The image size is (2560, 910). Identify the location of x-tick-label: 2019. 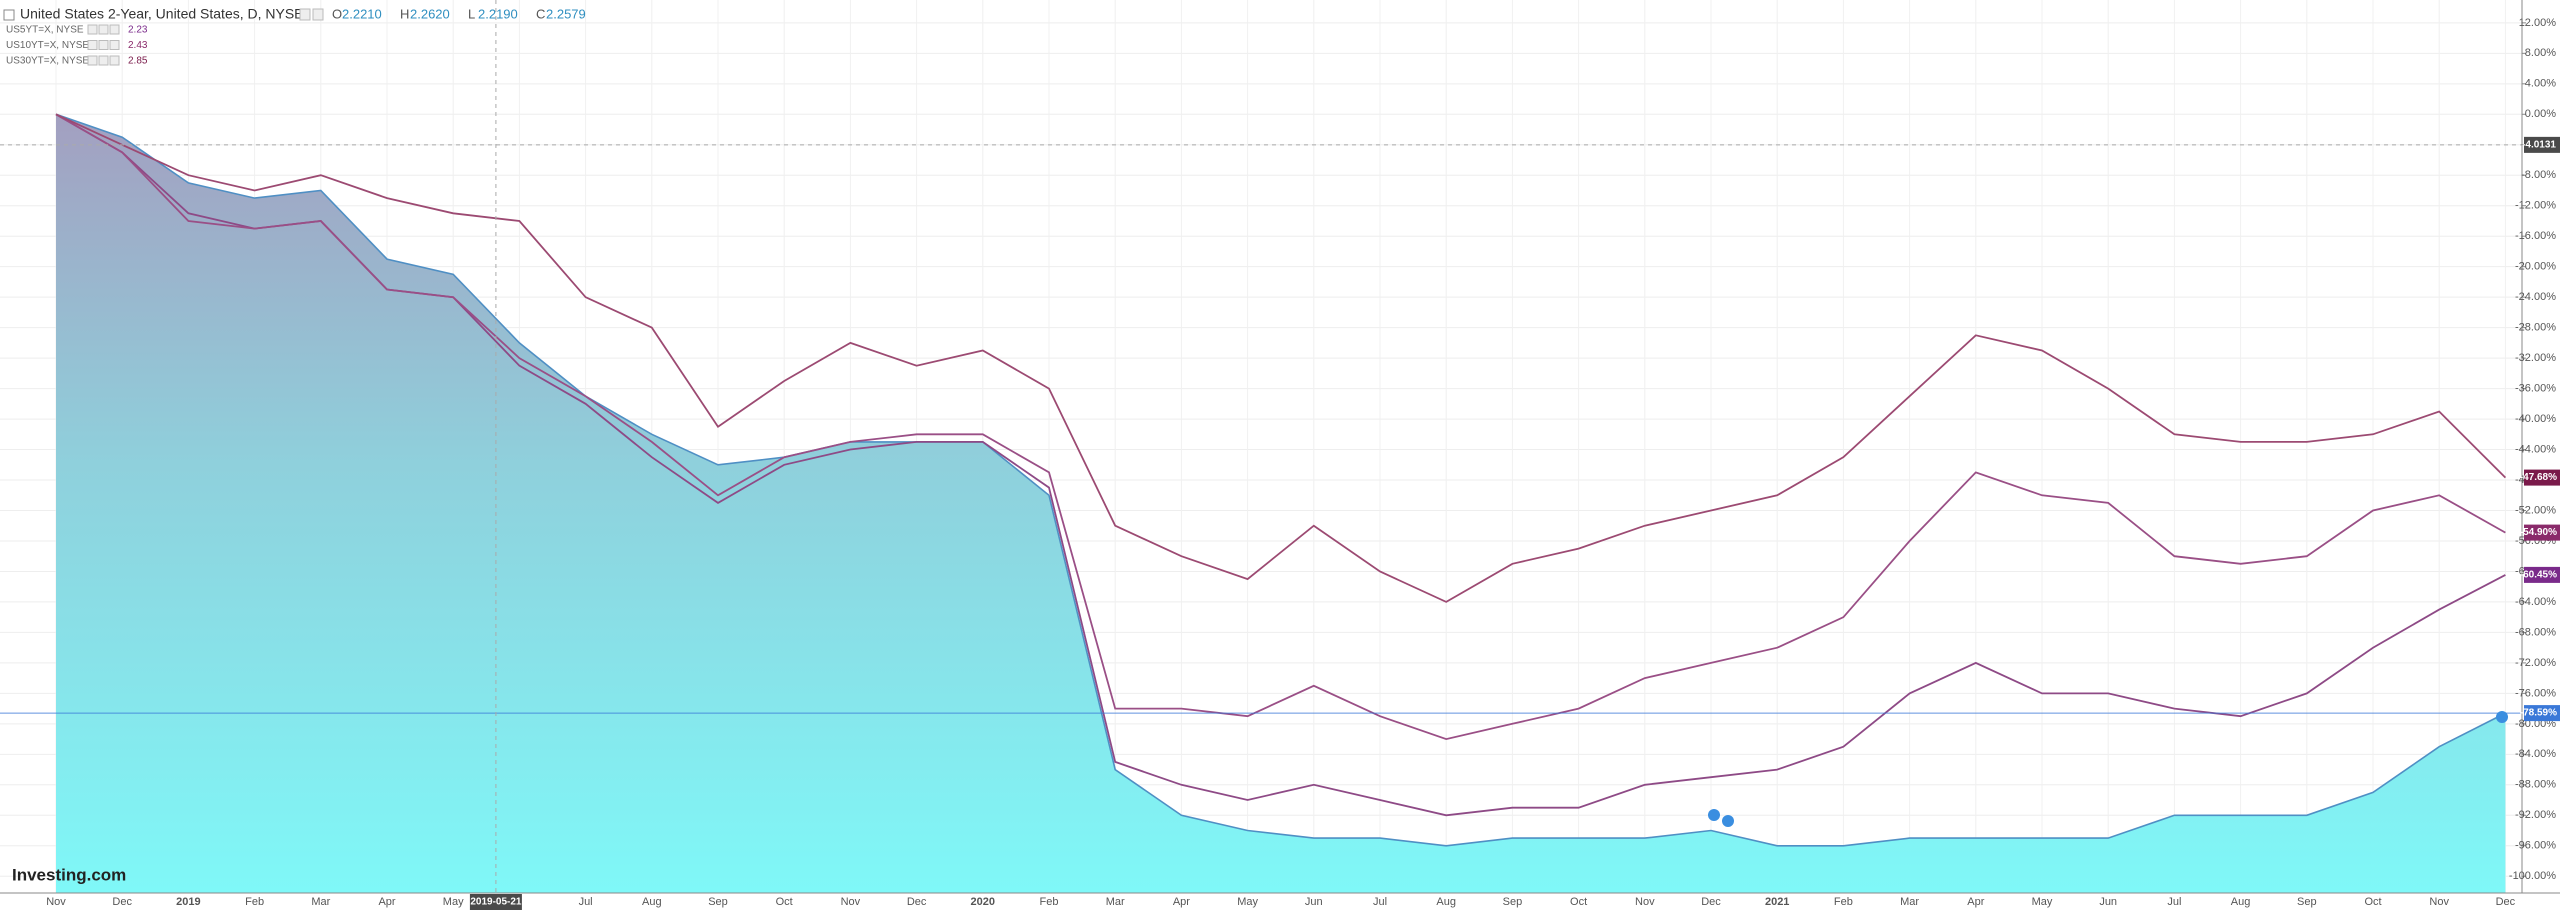
(188, 902).